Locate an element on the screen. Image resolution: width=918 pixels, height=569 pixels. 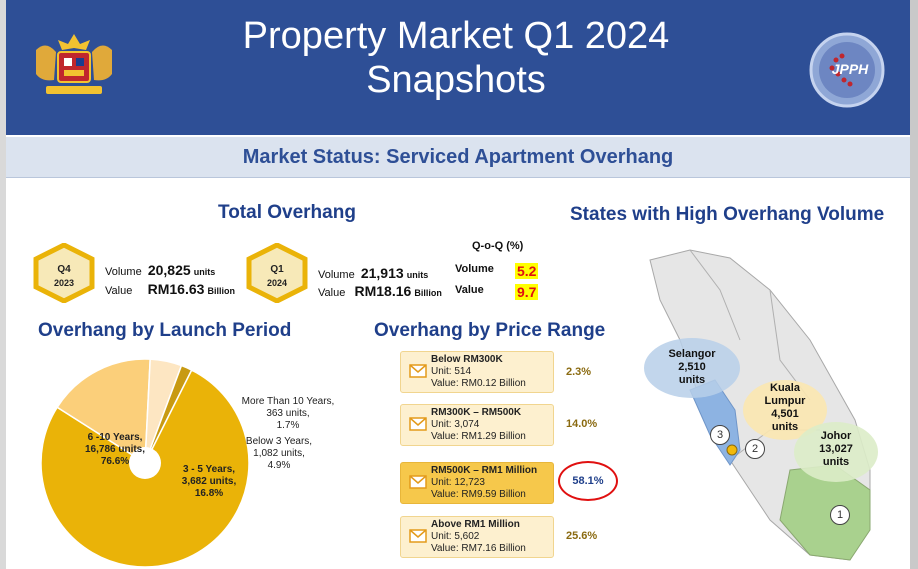
peninsular-malaysia-map is located at coordinates (761, 405).